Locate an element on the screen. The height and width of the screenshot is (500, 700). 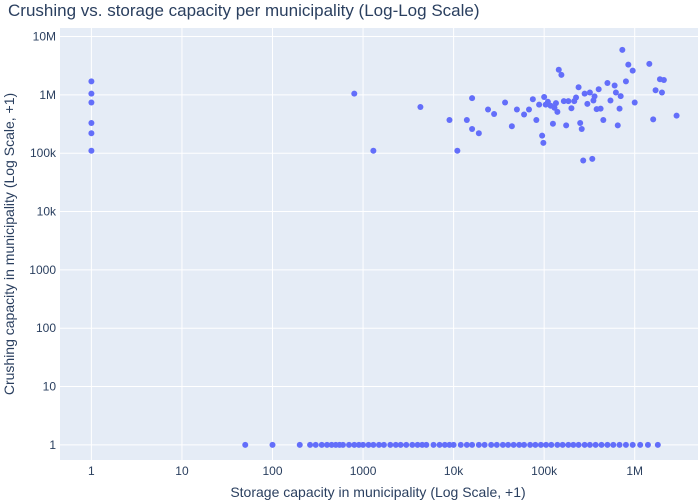
x-tick-label: 100 is located at coordinates (272, 471).